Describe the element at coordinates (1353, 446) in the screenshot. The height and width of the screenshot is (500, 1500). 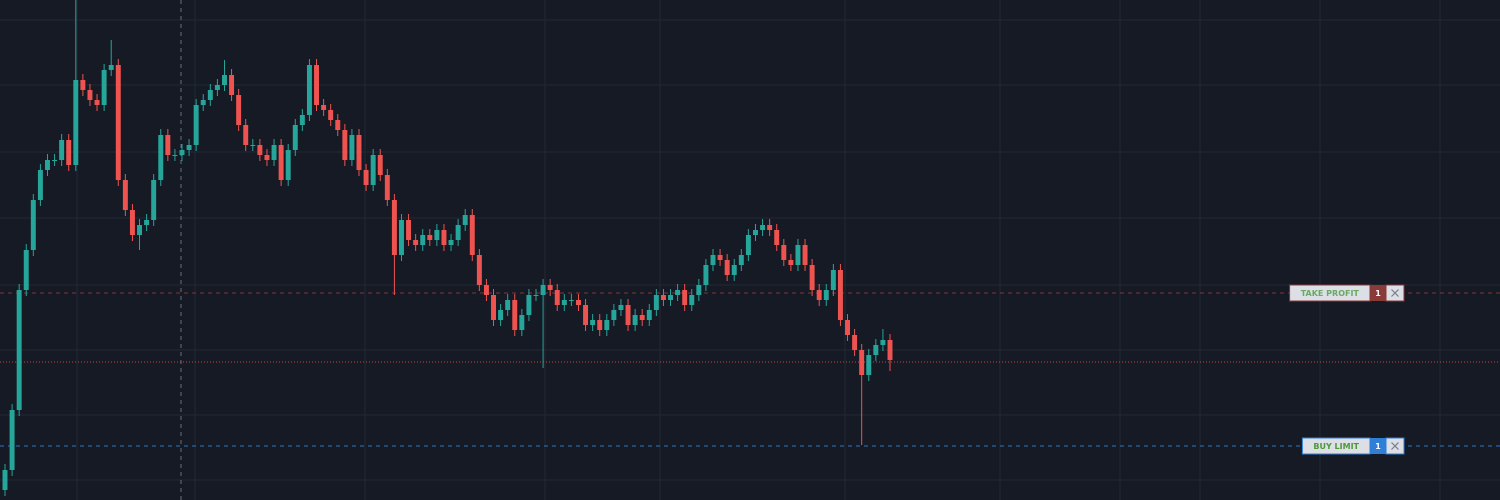
I see `order-label: BUY LIMIT 1` at that location.